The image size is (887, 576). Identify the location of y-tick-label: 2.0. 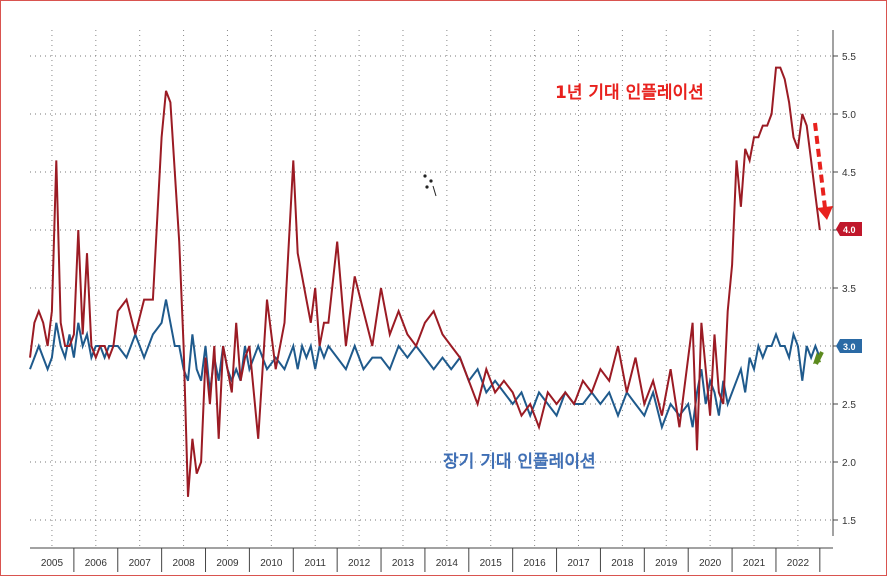
(849, 463).